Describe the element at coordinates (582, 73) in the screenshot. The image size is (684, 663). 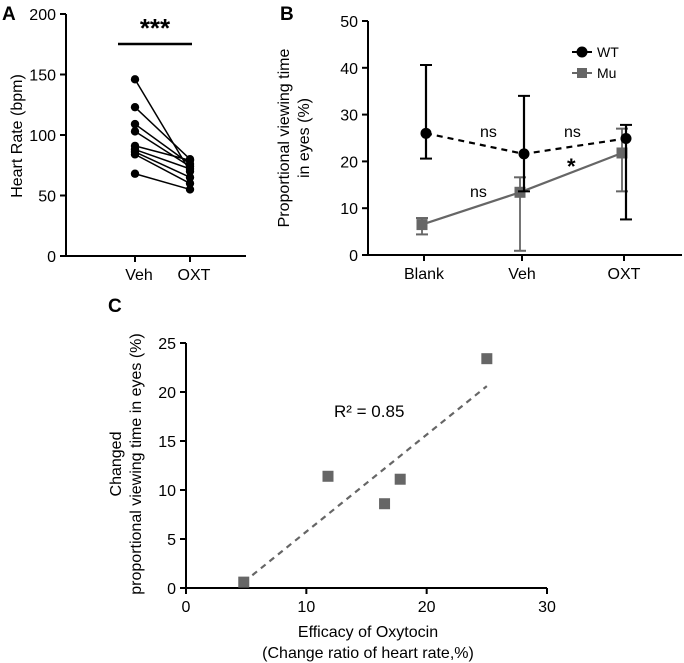
I see `legend-mu-marker` at that location.